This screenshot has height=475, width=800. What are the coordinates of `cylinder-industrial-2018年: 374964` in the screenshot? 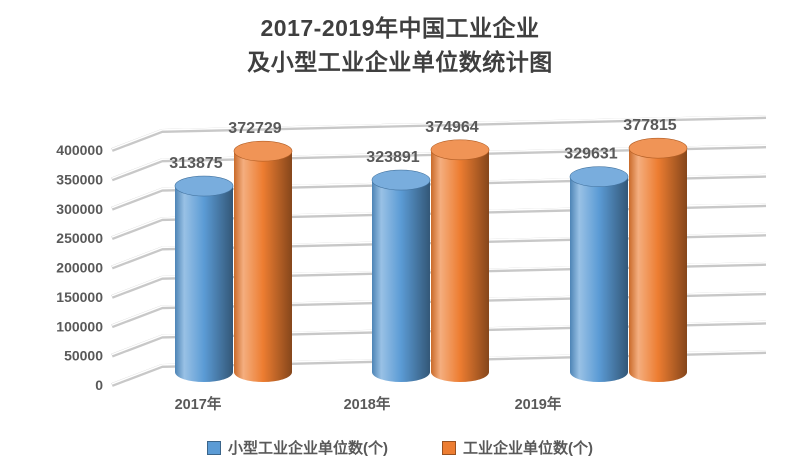 It's located at (457, 250).